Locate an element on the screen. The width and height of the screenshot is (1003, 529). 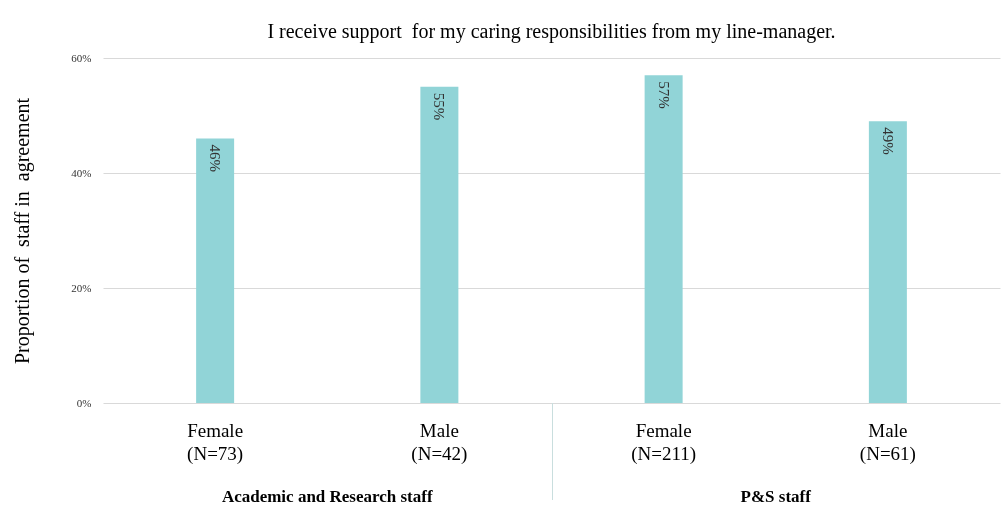
data-label: 57% is located at coordinates (663, 95).